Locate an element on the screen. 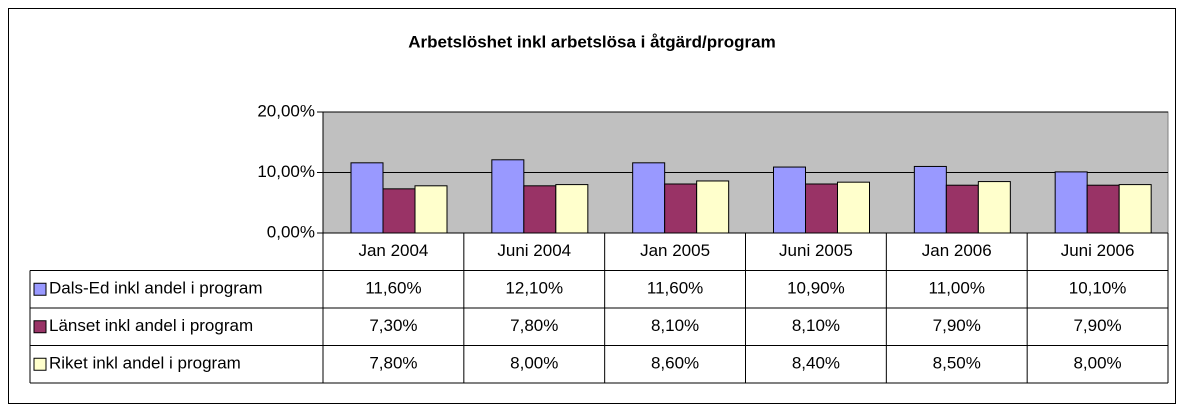 The height and width of the screenshot is (412, 1184). legend-label: Dals-Ed inkl andel i program is located at coordinates (156, 288).